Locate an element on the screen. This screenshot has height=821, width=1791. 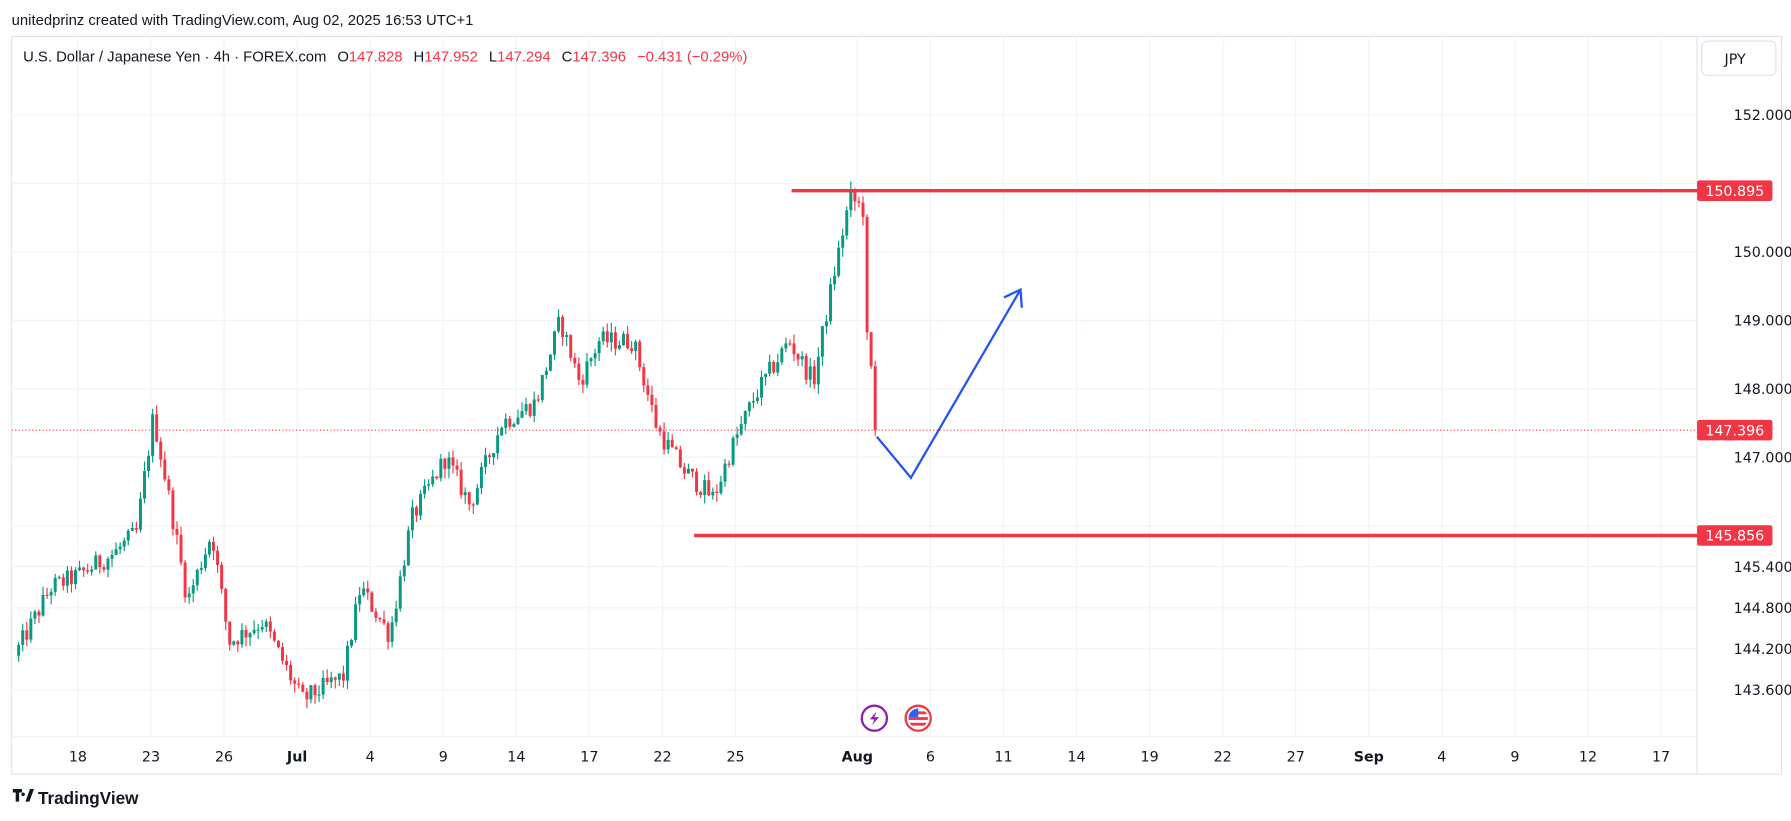
support-price-tag is located at coordinates (1735, 535).